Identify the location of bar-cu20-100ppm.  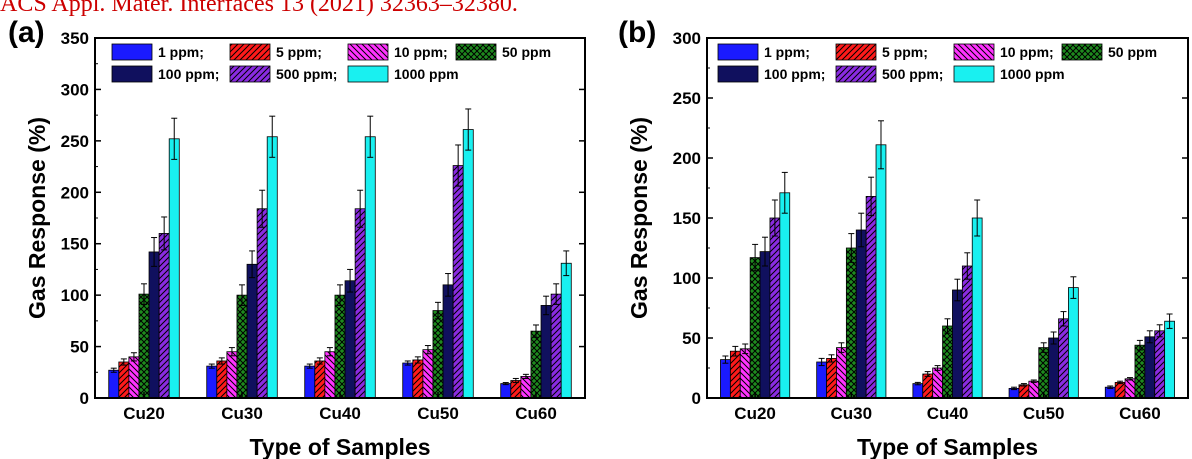
(154, 325).